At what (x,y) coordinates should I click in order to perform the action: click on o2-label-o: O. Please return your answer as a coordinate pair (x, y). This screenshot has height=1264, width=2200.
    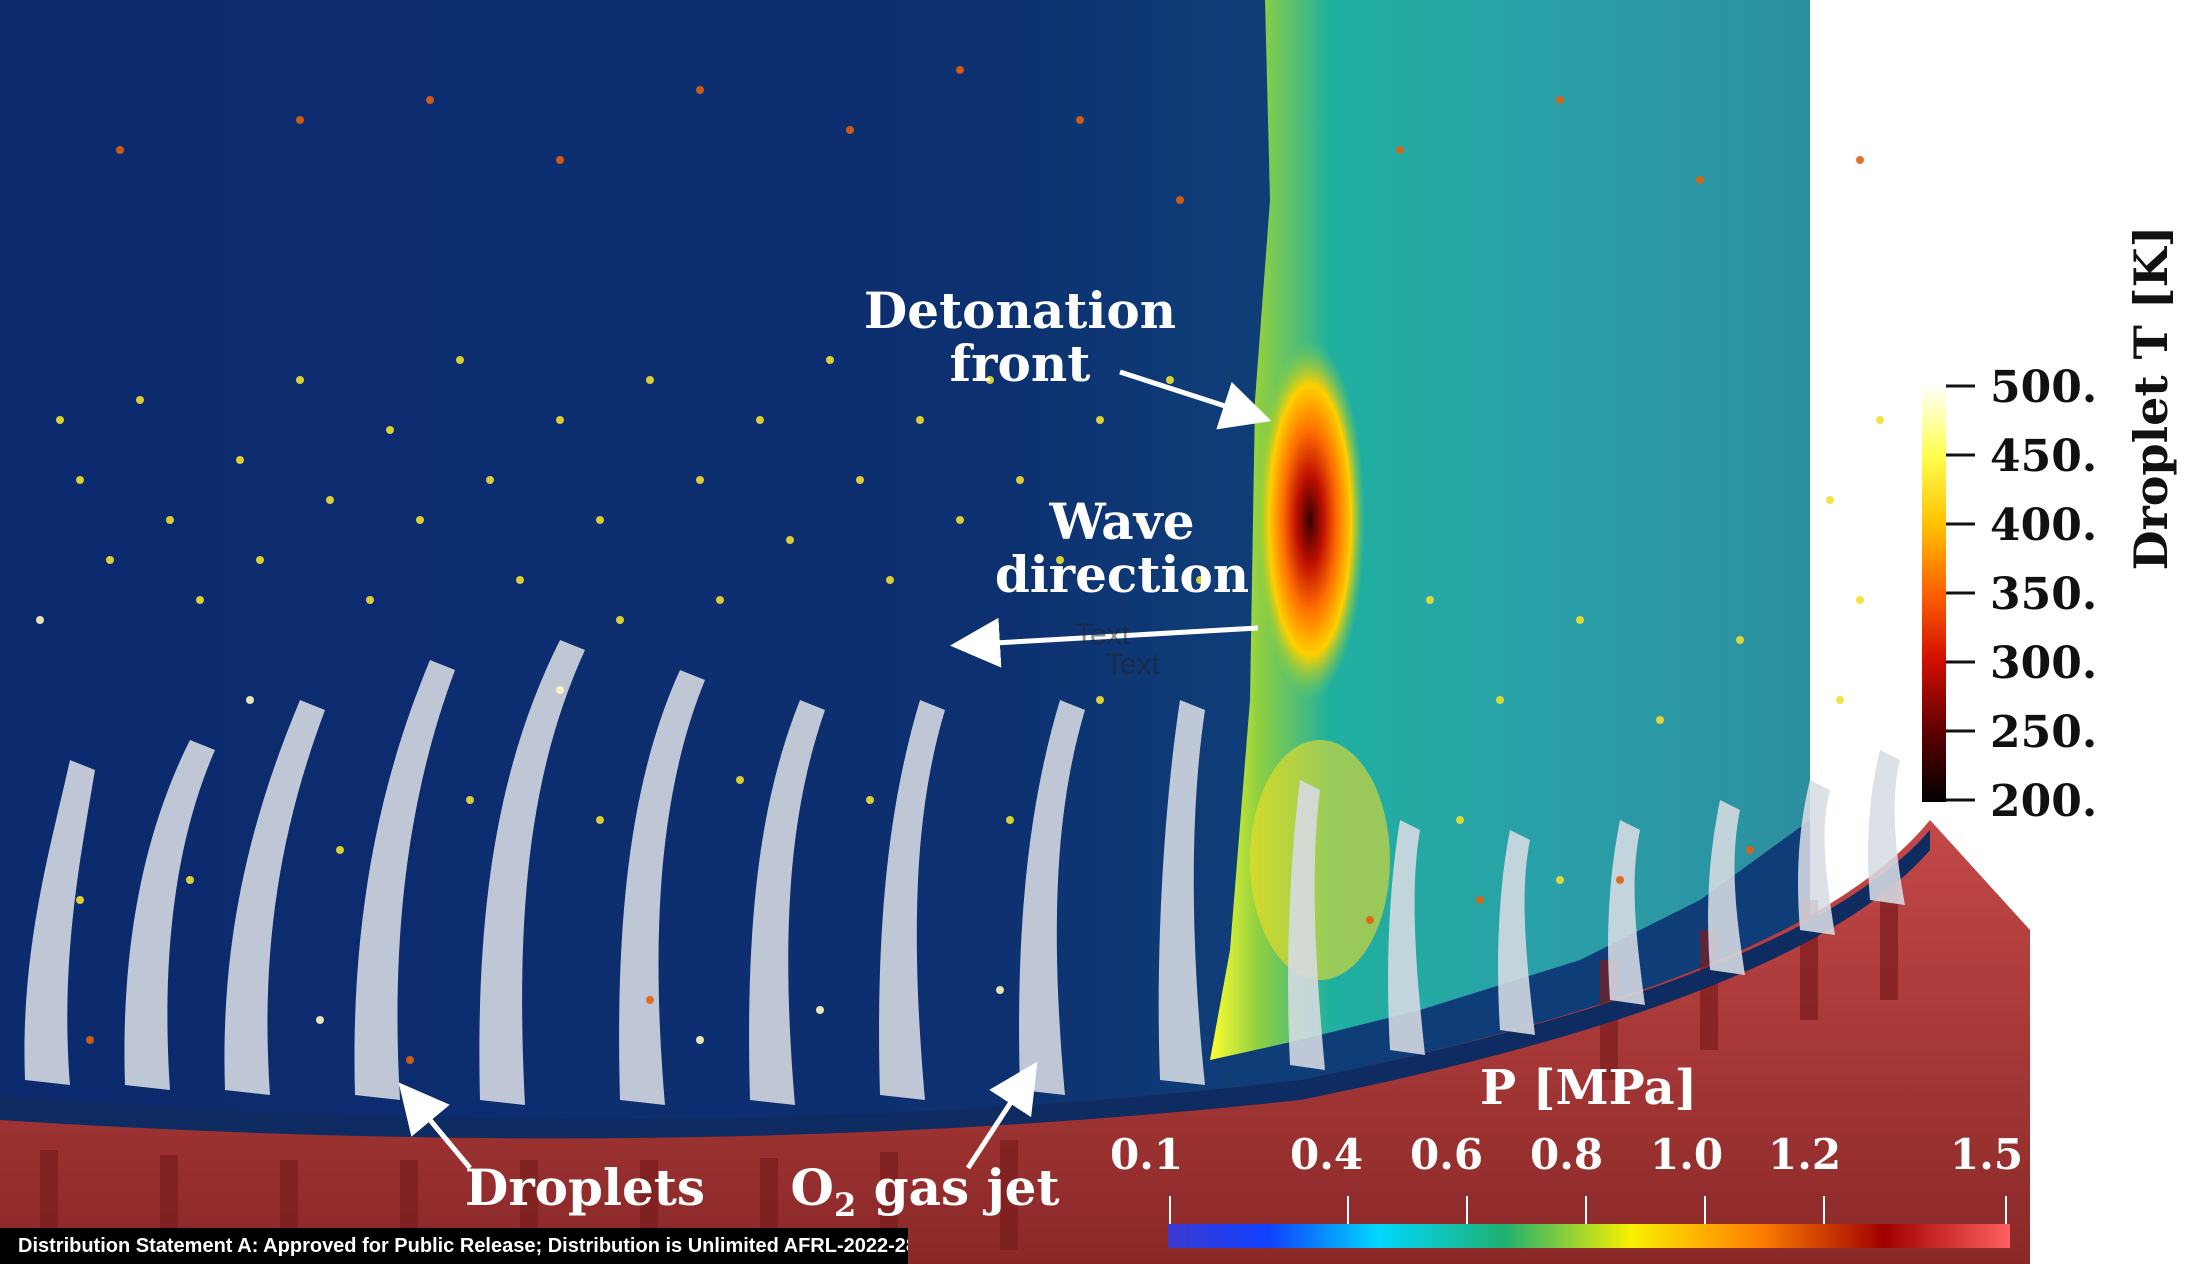
    Looking at the image, I should click on (812, 1187).